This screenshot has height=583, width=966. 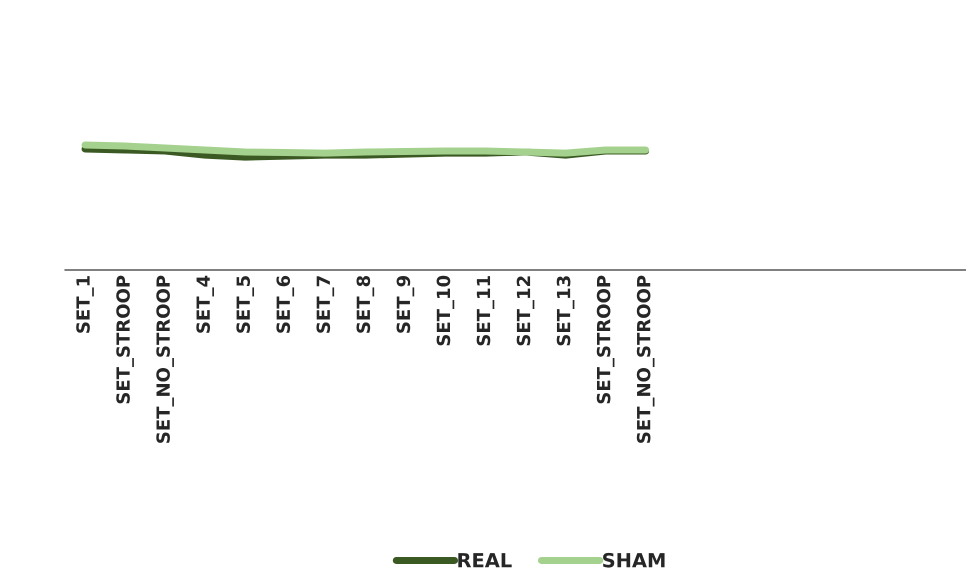 I want to click on x-tick-label: SET_7, so click(x=325, y=304).